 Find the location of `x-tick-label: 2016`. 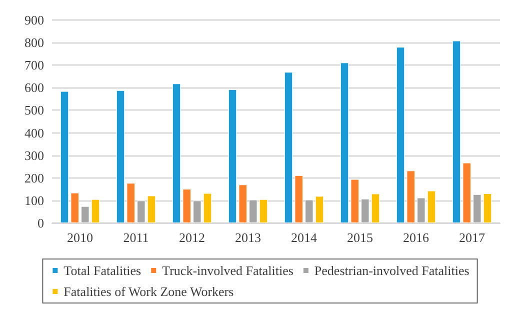

x-tick-label: 2016 is located at coordinates (416, 237).